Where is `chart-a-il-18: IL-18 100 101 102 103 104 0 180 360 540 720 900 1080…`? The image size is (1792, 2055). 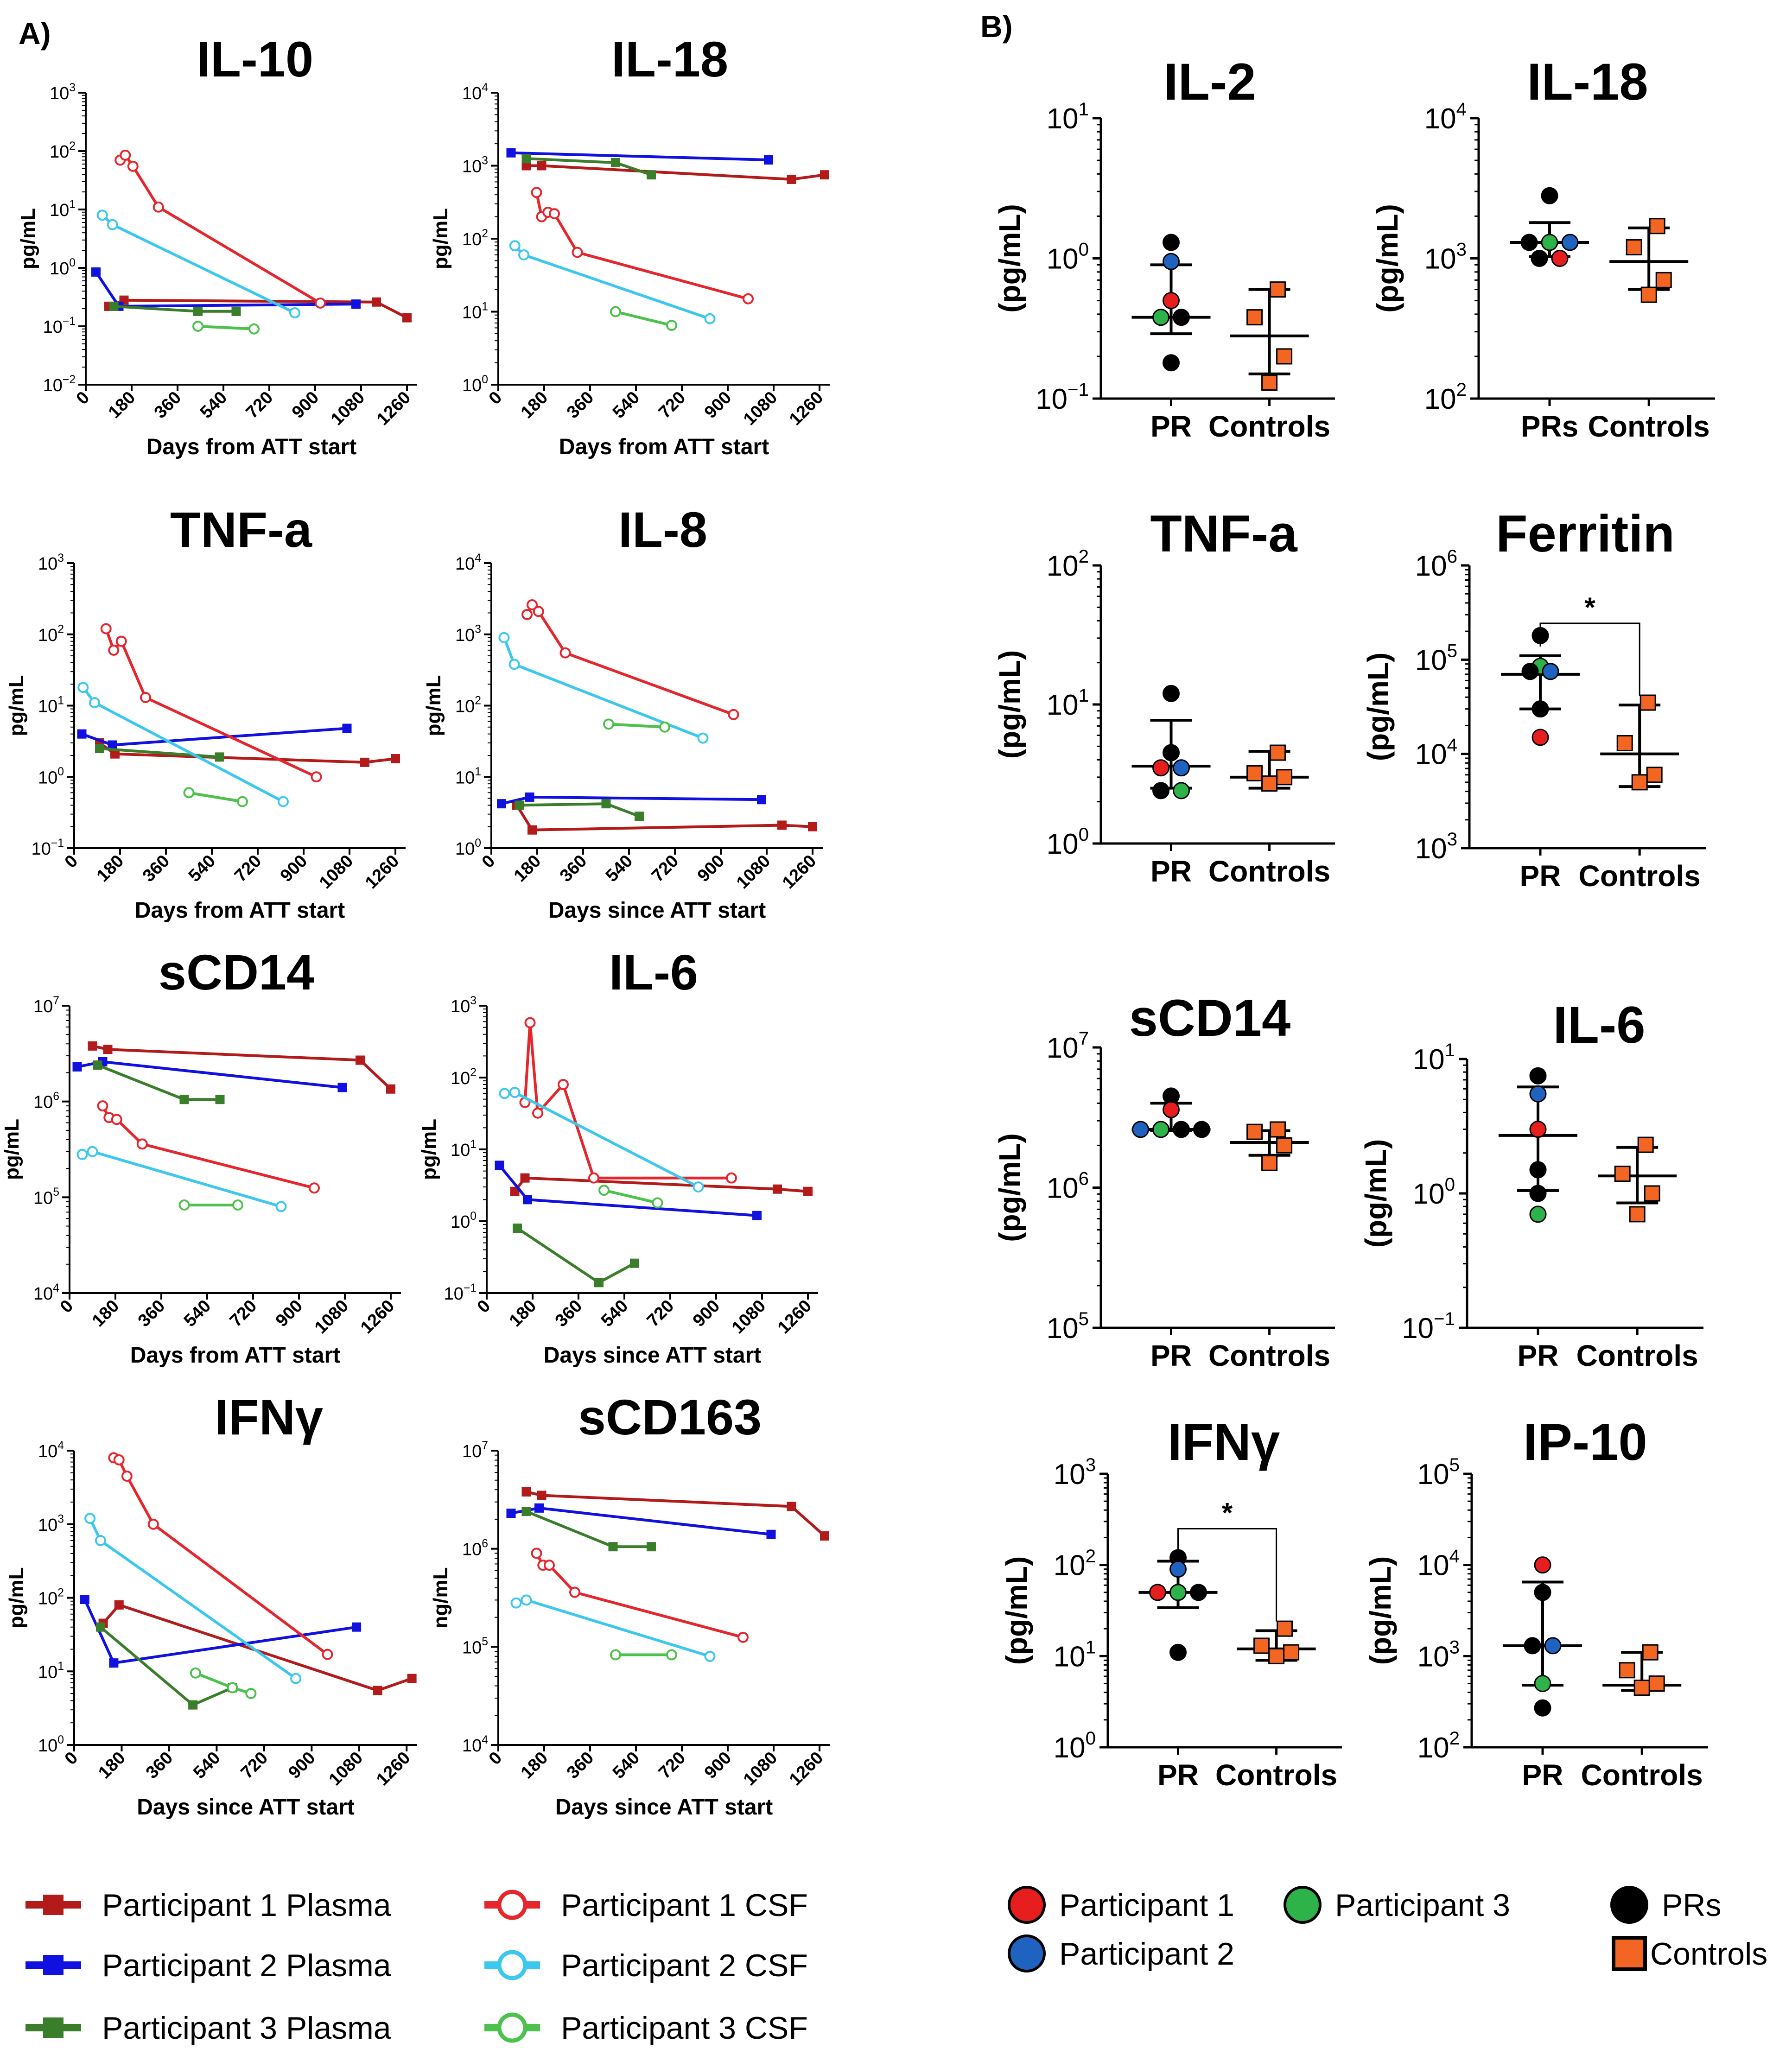
chart-a-il-18: IL-18 100 101 102 103 104 0 180 360 540 720 900 1080… is located at coordinates (629, 245).